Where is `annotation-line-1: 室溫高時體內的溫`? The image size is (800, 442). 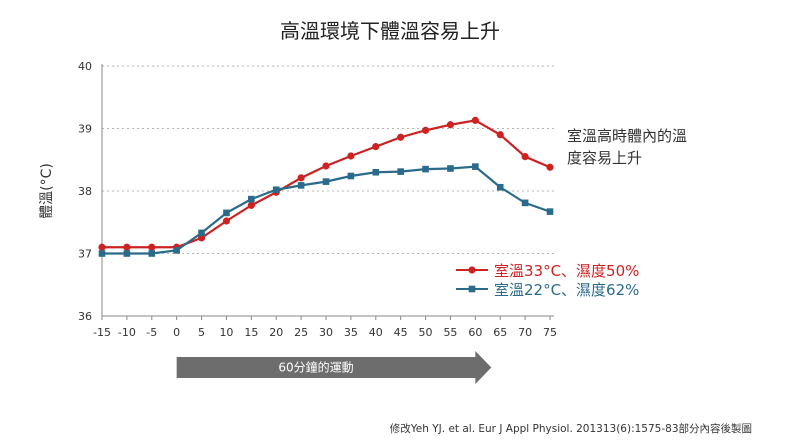
annotation-line-1: 室溫高時體內的溫 is located at coordinates (627, 136).